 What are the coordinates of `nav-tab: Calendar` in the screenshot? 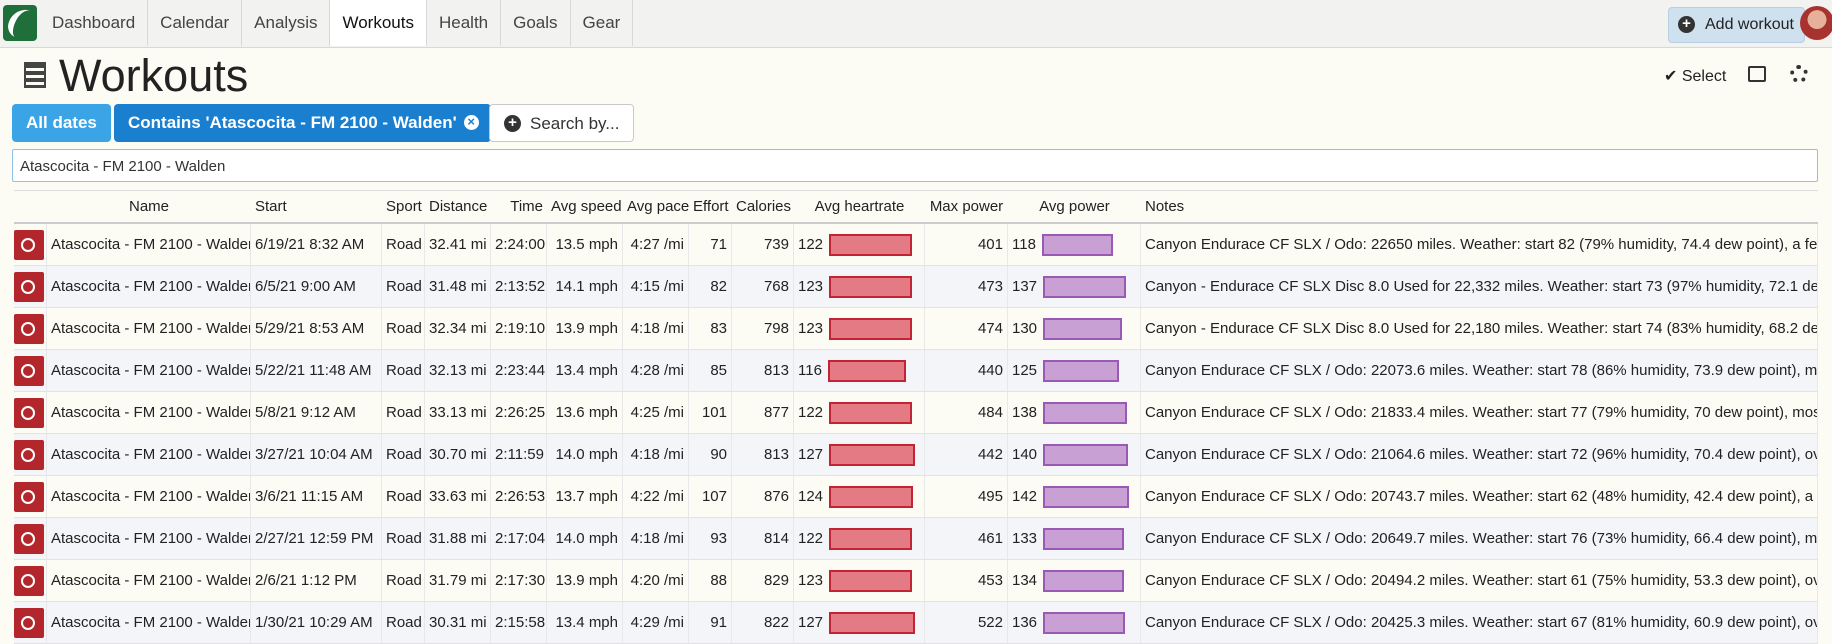 It's located at (195, 23).